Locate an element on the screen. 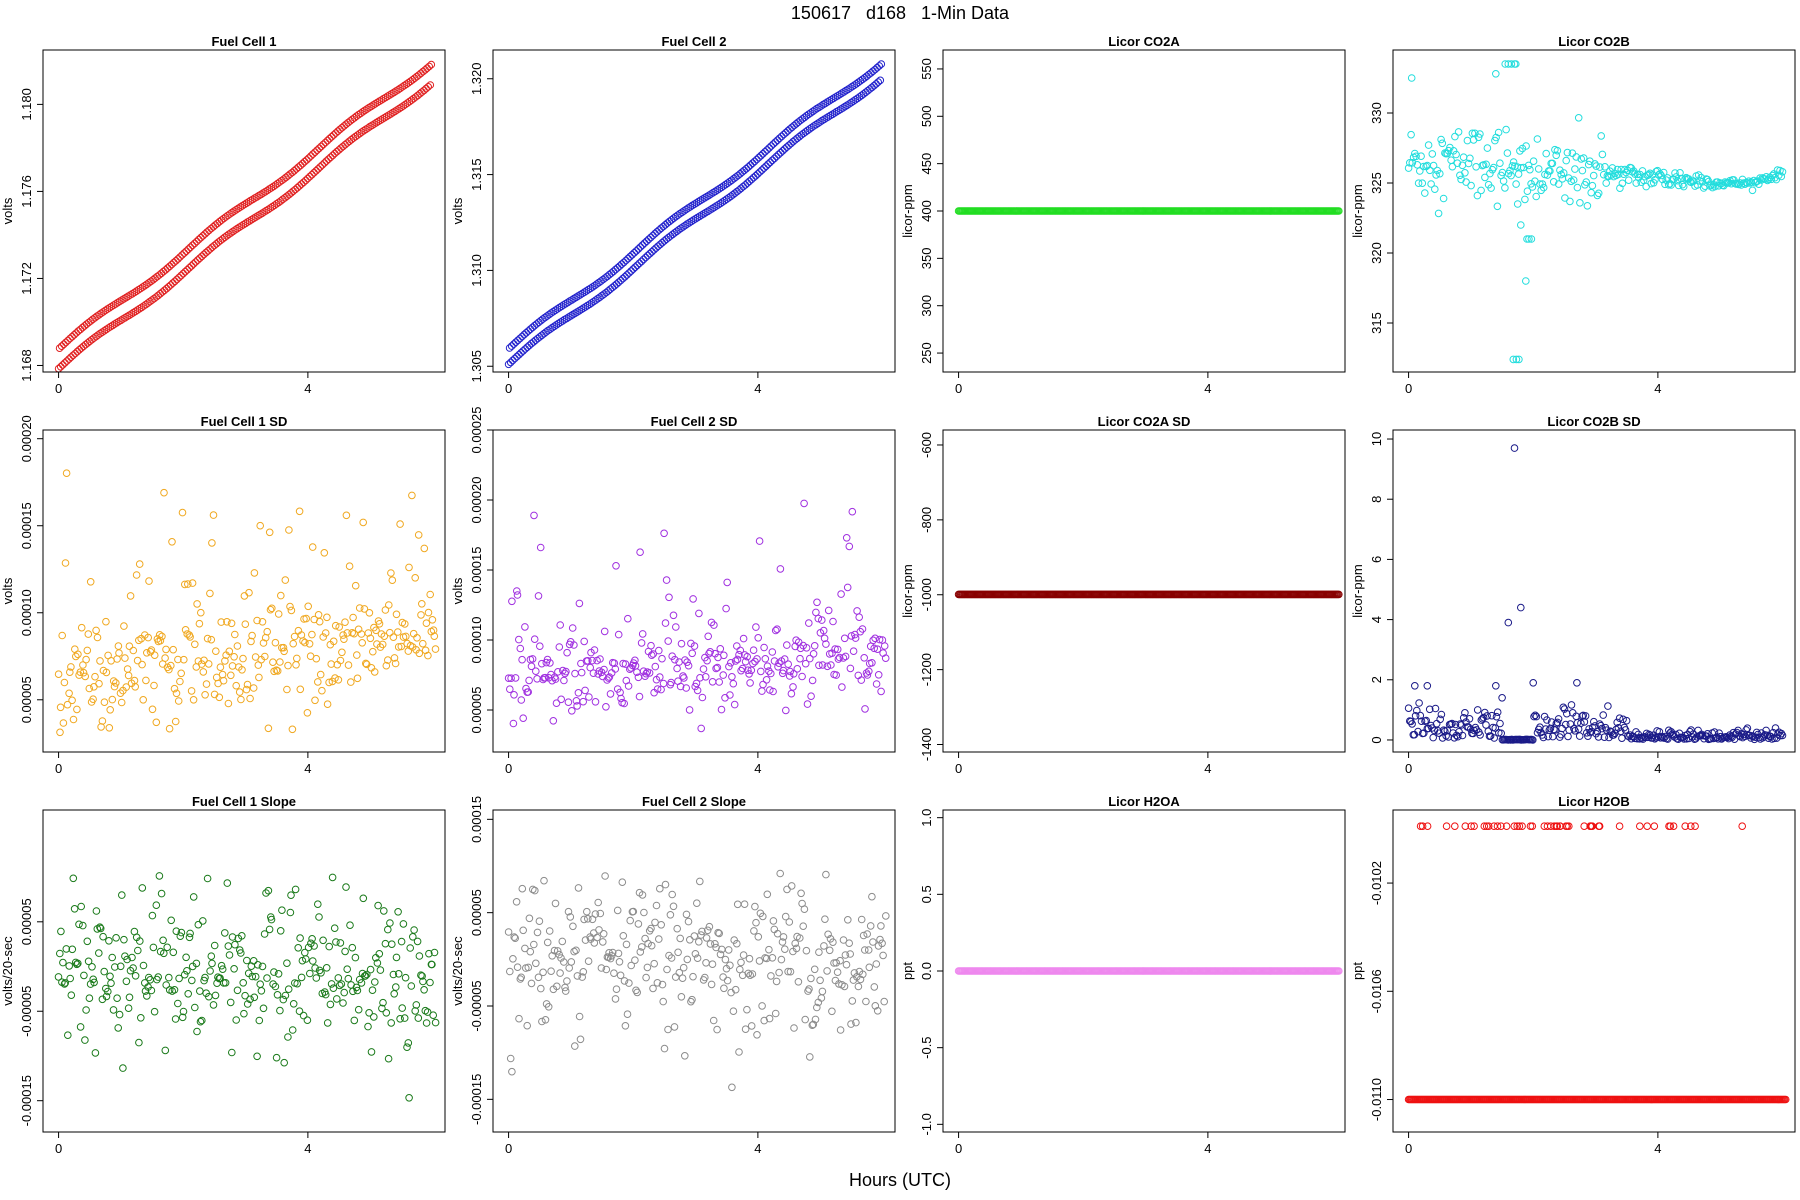 This screenshot has width=1800, height=1200. y-tick-label: 500 is located at coordinates (926, 116).